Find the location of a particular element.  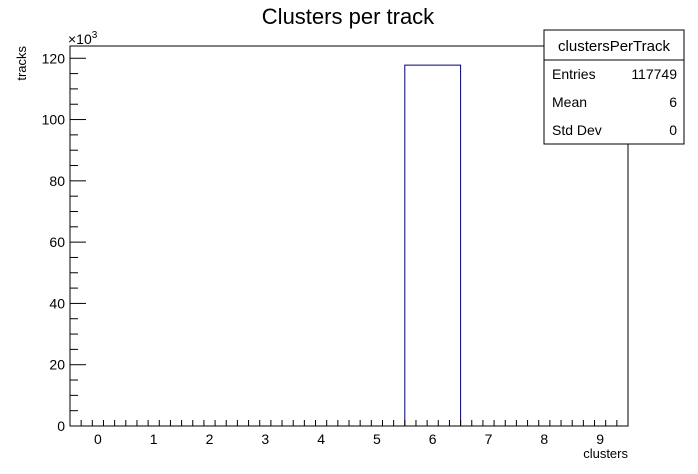

x-tick-label-1: 1 is located at coordinates (154, 439).